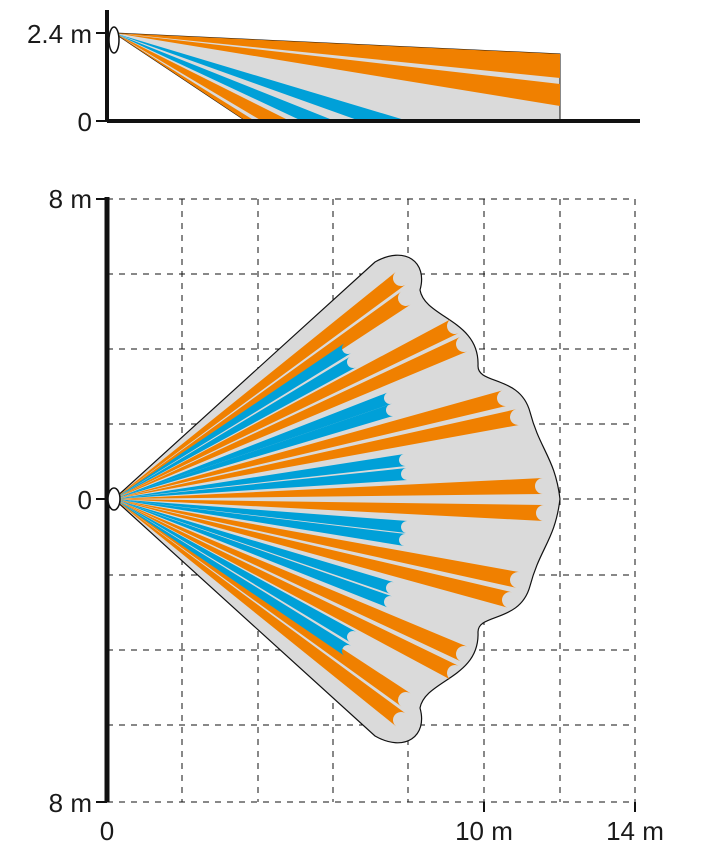 The height and width of the screenshot is (851, 724). Describe the element at coordinates (85, 122) in the screenshot. I see `side-floor-label: 0` at that location.